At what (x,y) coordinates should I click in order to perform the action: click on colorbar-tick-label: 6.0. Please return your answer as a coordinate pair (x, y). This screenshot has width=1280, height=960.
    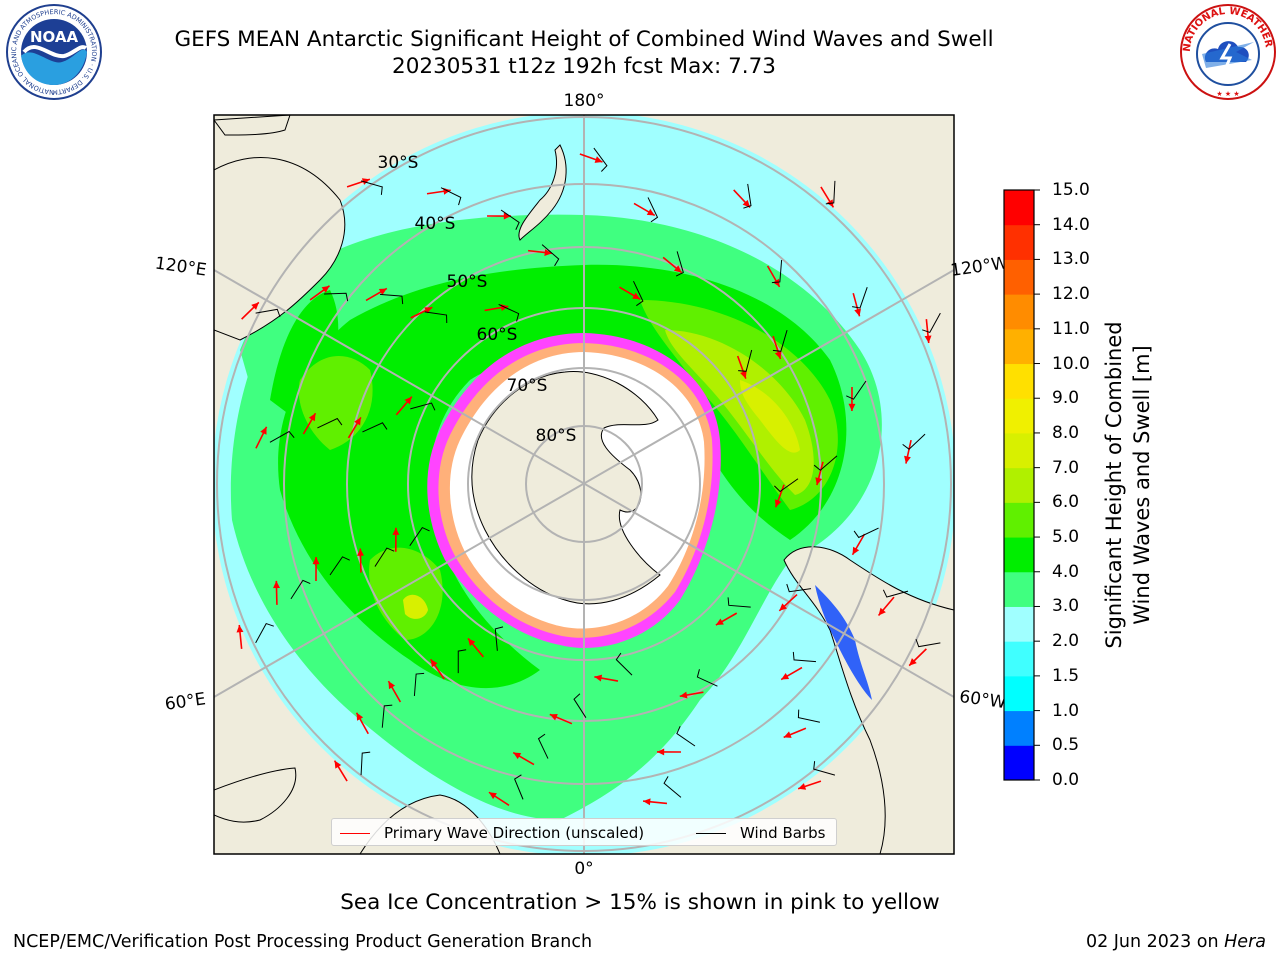
    Looking at the image, I should click on (1066, 502).